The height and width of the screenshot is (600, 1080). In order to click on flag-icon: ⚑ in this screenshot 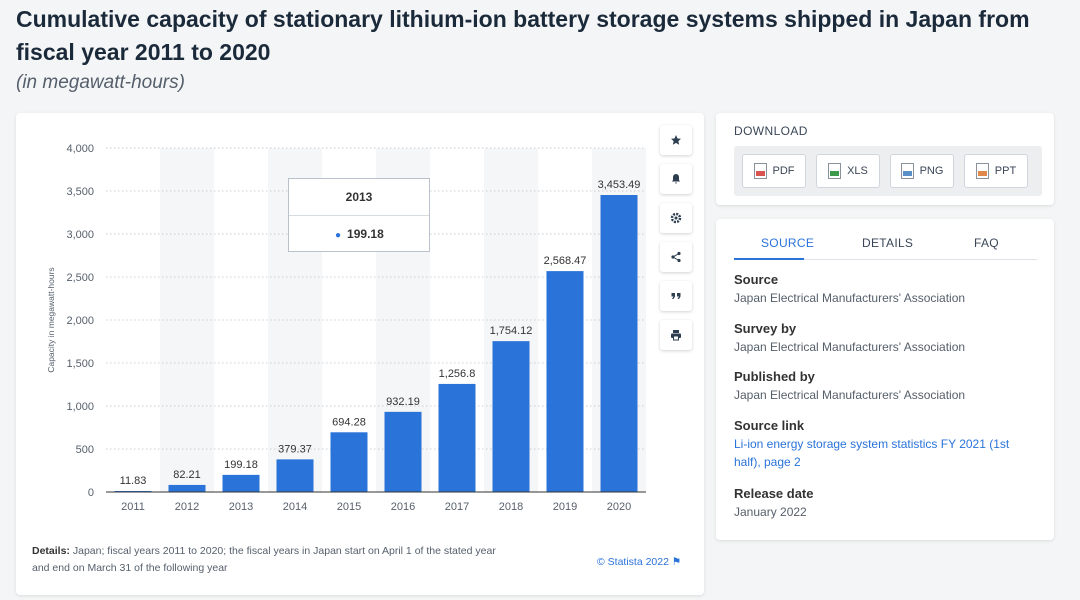, I will do `click(676, 562)`.